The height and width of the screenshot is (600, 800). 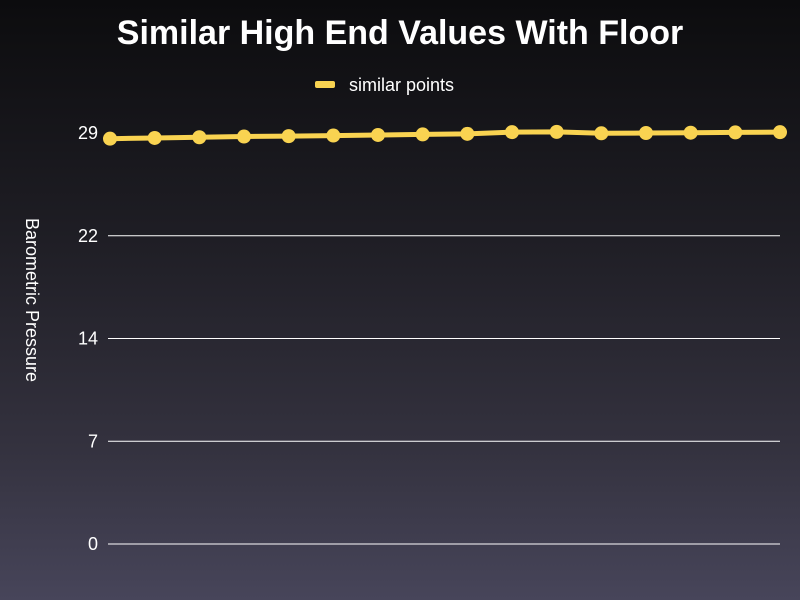 What do you see at coordinates (400, 33) in the screenshot?
I see `chart-title: Similar High End Values With Floor` at bounding box center [400, 33].